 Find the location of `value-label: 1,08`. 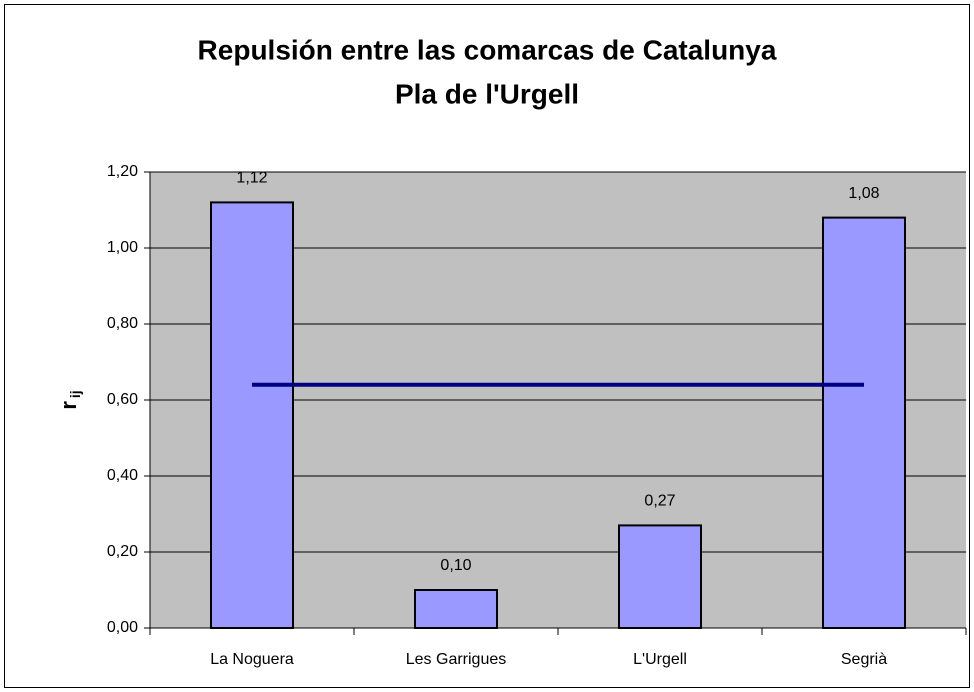

value-label: 1,08 is located at coordinates (863, 193).